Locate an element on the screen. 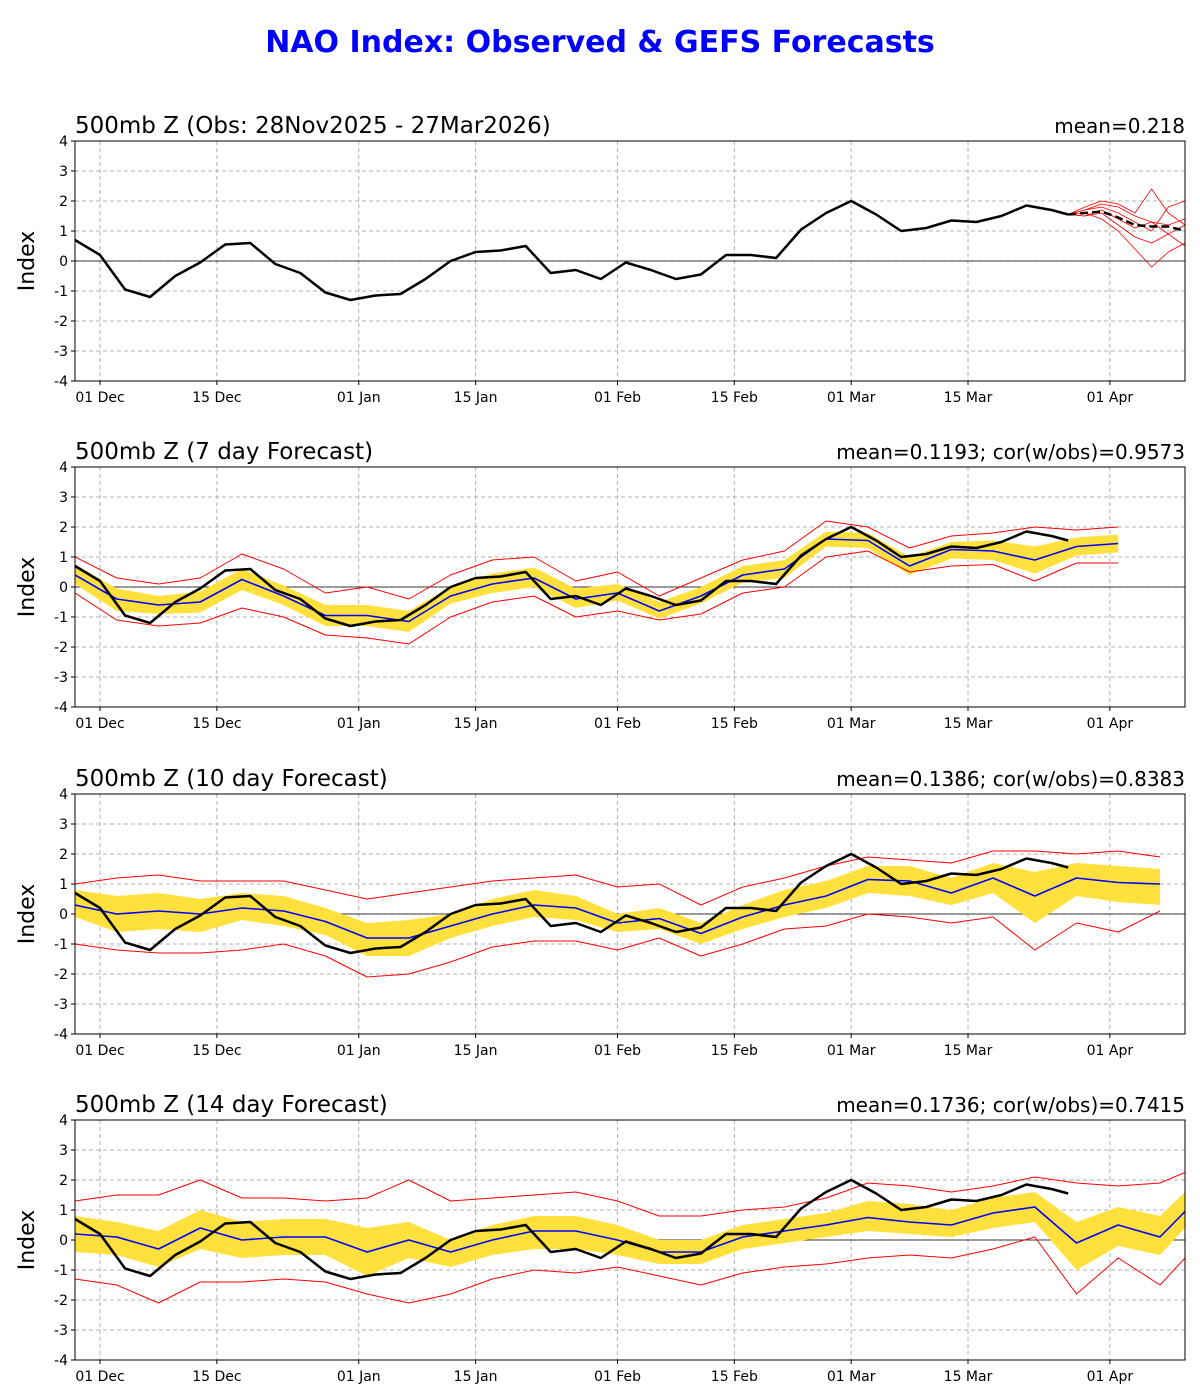 This screenshot has width=1200, height=1400. panel-annotation: mean=0.218 is located at coordinates (1119, 126).